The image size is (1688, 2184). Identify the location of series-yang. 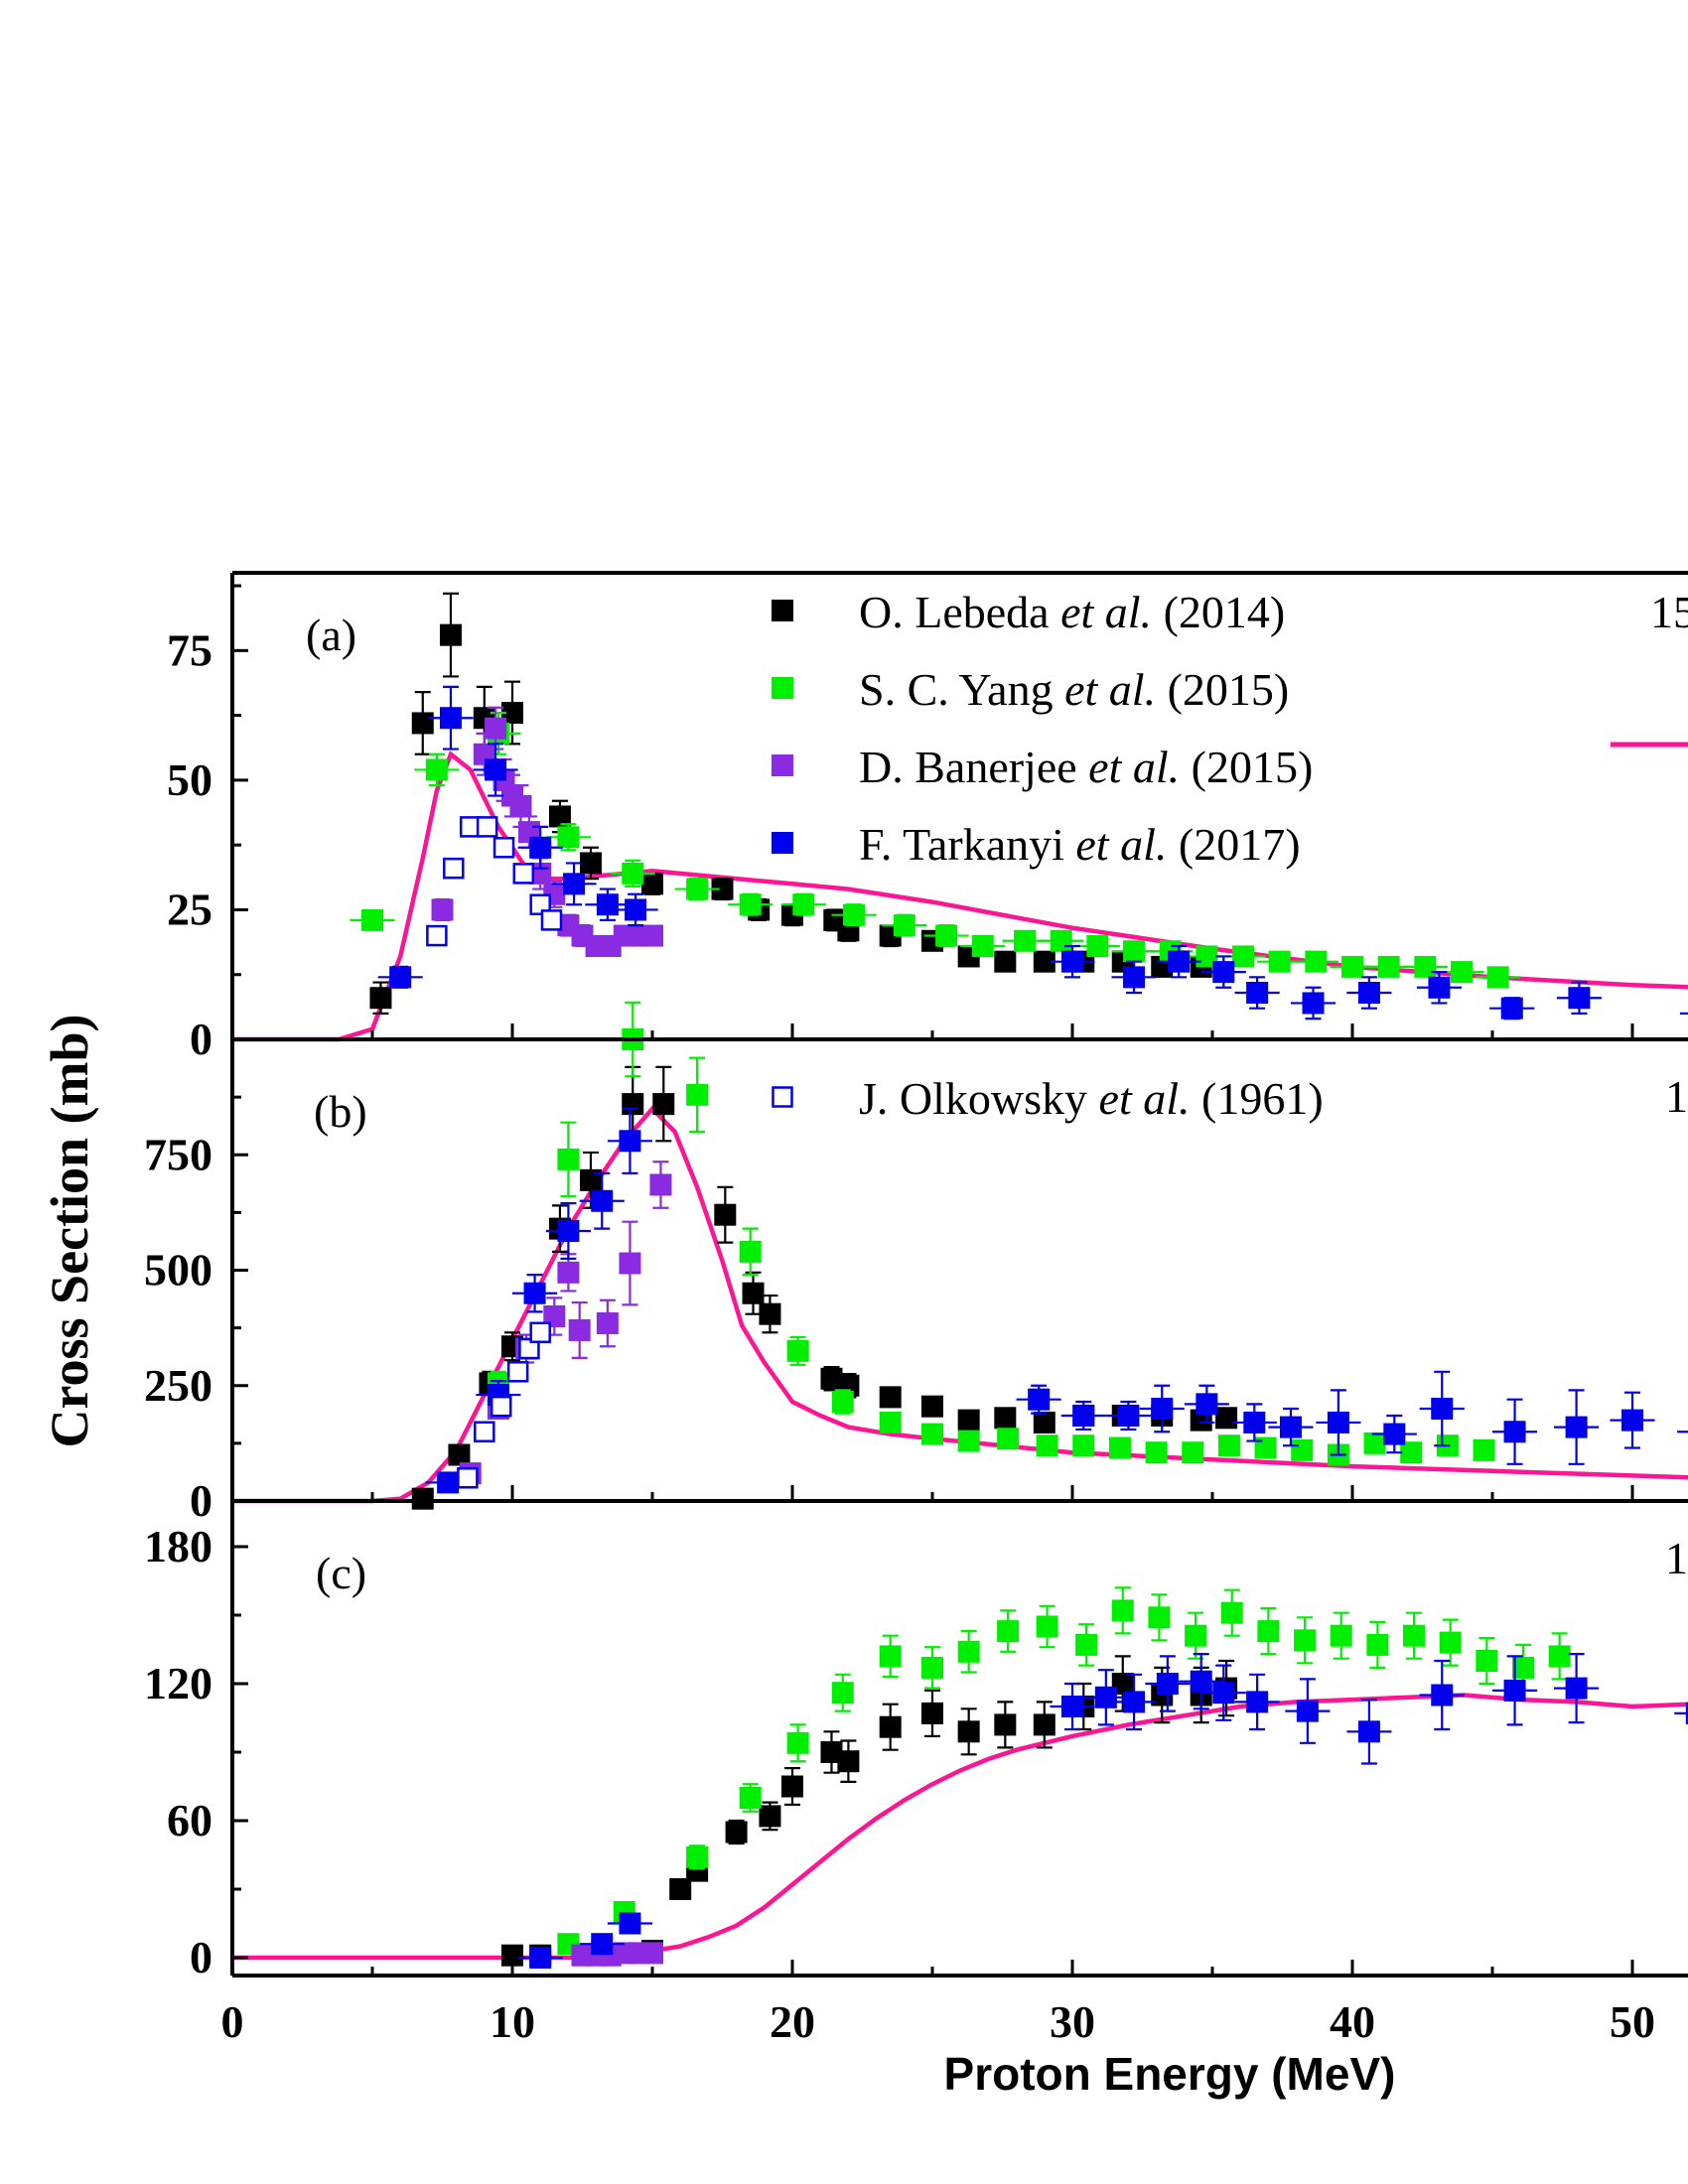
(1064, 1771).